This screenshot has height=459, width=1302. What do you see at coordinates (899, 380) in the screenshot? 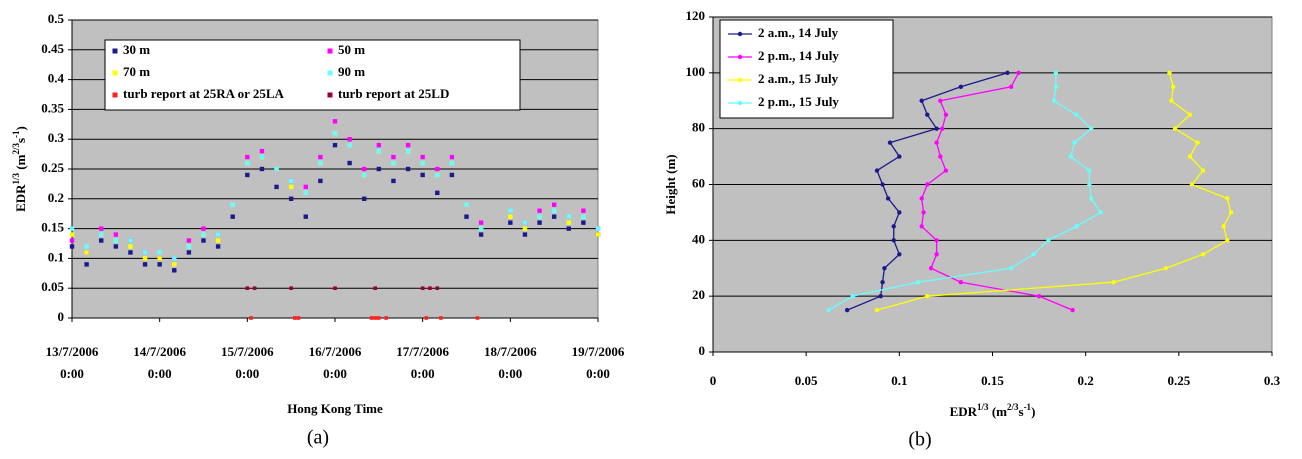
I see `x-tick-label: 0.1` at bounding box center [899, 380].